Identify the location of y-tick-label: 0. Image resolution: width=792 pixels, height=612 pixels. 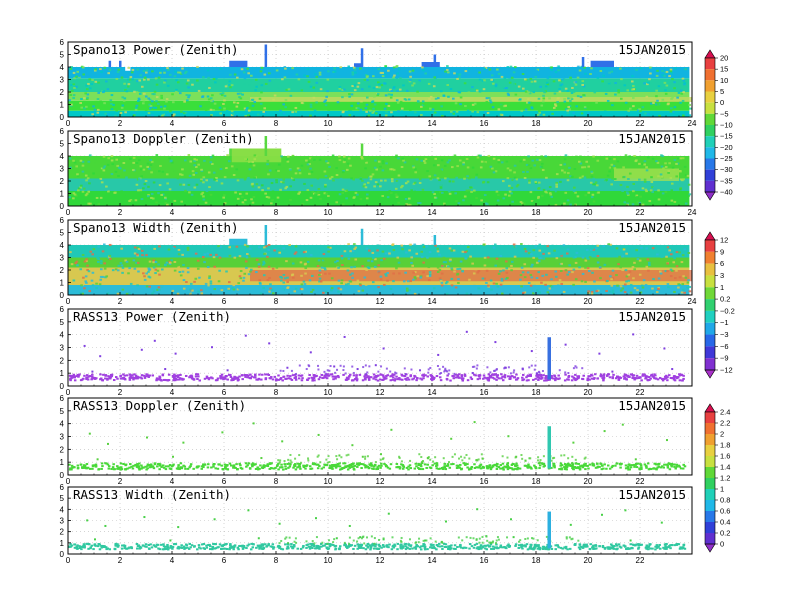
(62, 117).